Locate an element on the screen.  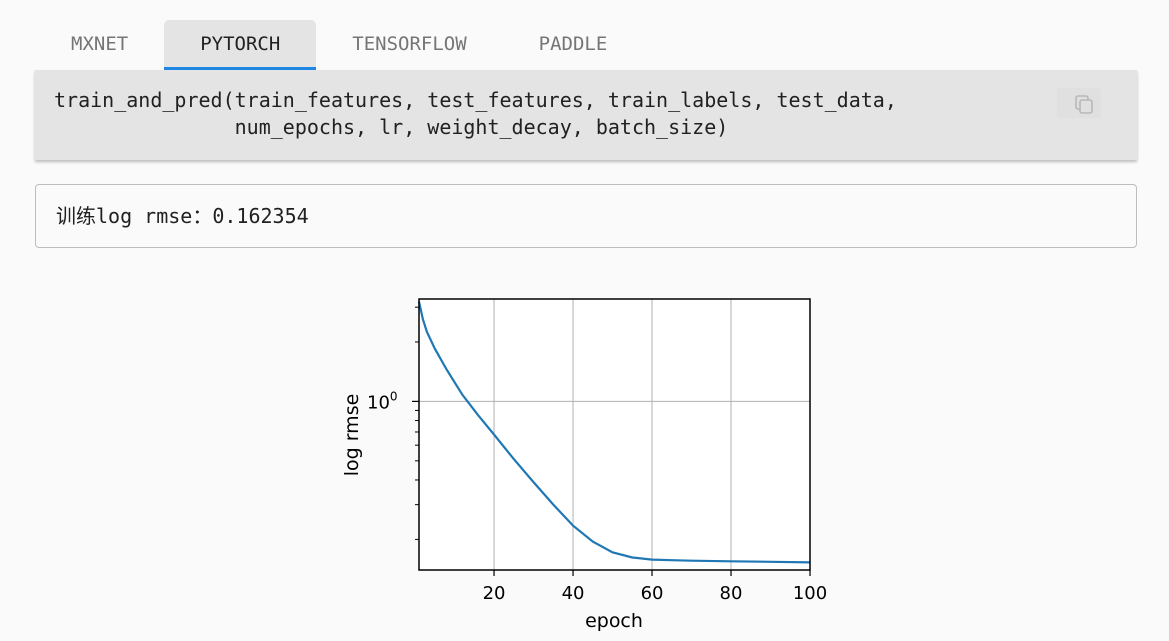
x-ticks: 20 40 60 80 100 is located at coordinates (655, 587).